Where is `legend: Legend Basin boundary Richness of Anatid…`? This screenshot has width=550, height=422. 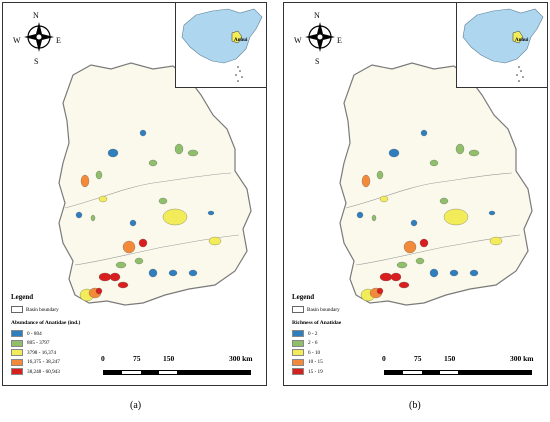
legend: Legend Basin boundary Richness of Anatid… is located at coordinates (341, 335).